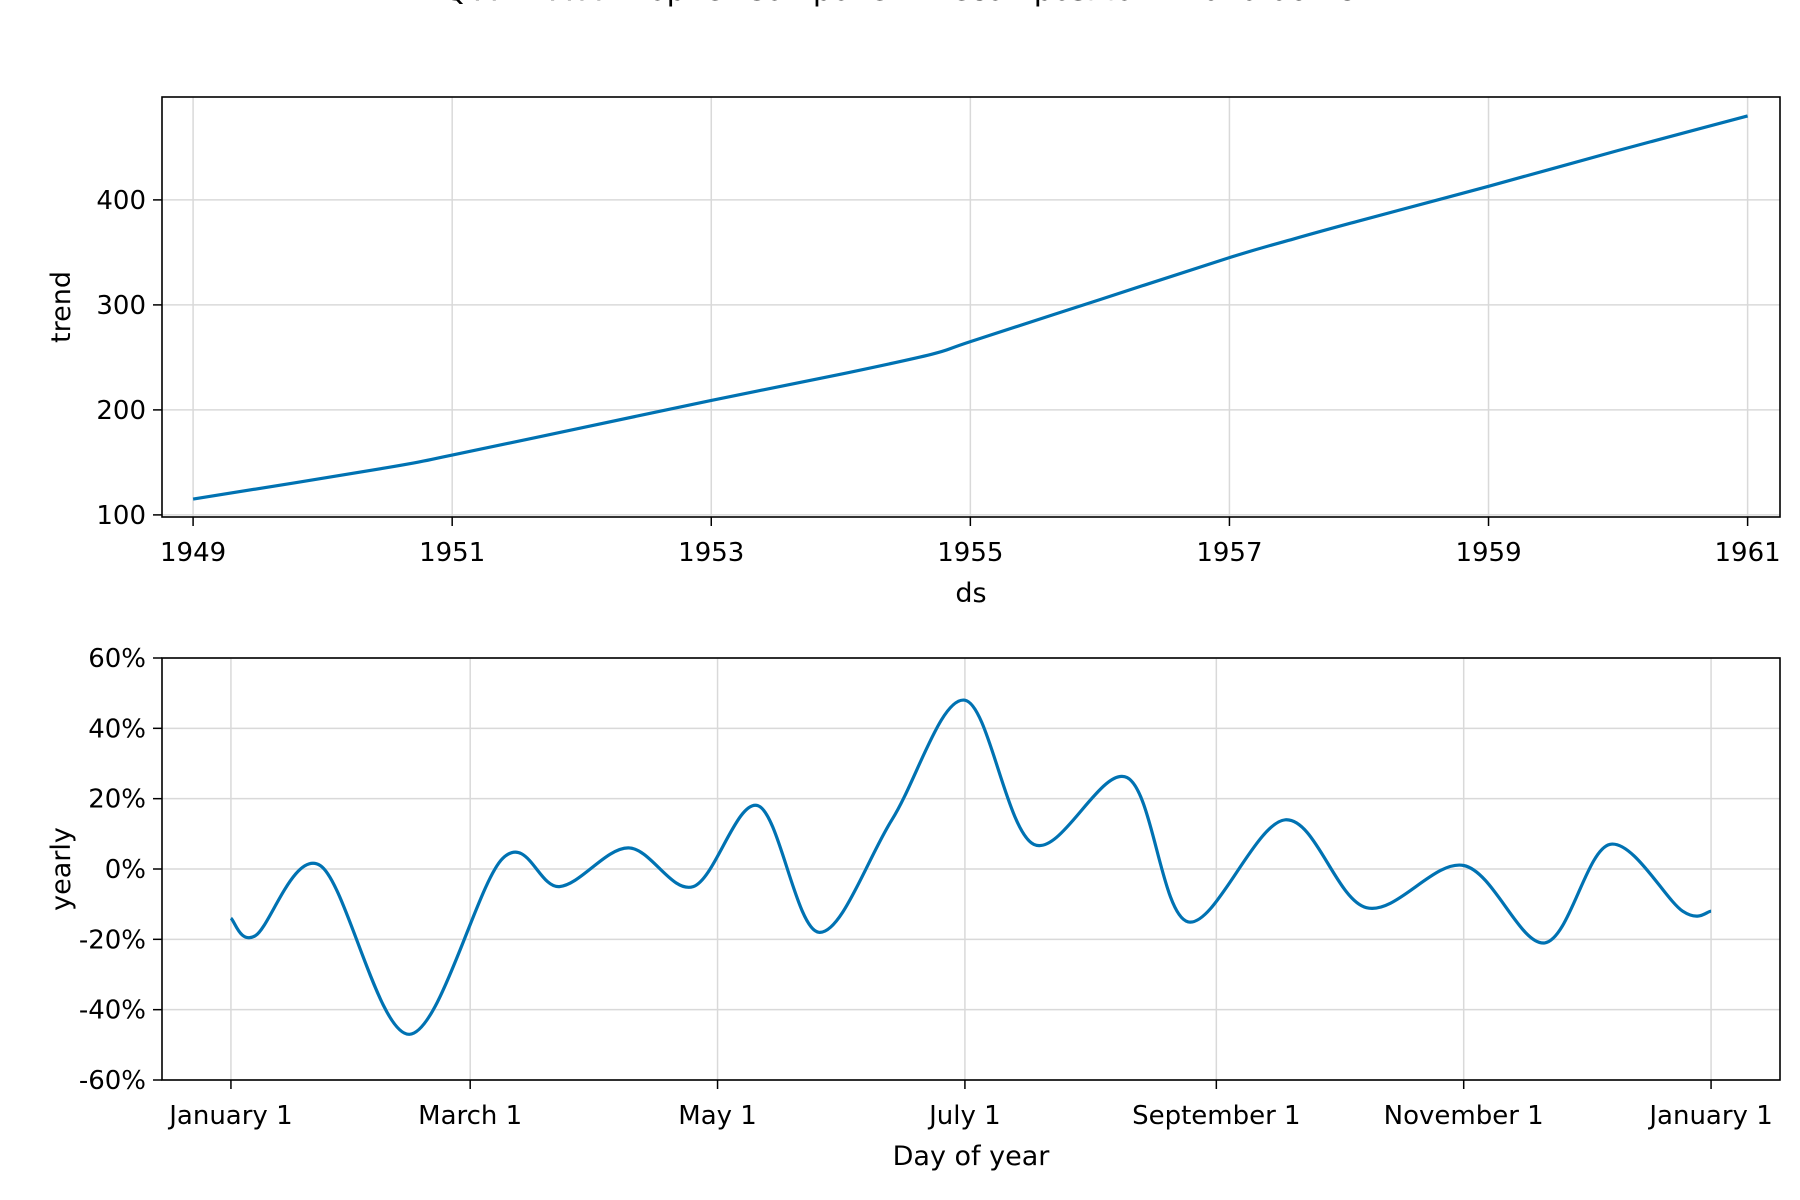 Image resolution: width=1800 pixels, height=1200 pixels. What do you see at coordinates (117, 800) in the screenshot?
I see `yearly-y-tick-label: 20%` at bounding box center [117, 800].